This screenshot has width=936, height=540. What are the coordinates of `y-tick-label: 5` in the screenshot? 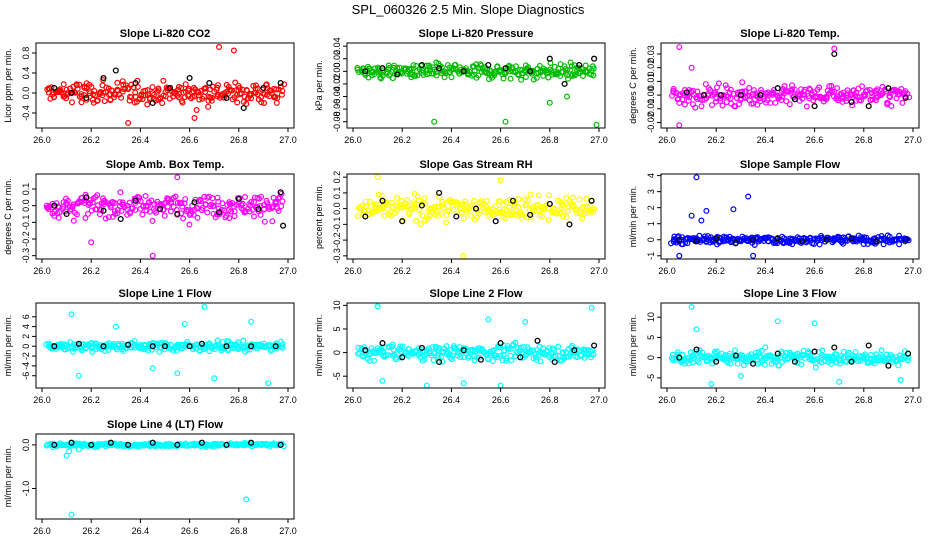 It's located at (337, 328).